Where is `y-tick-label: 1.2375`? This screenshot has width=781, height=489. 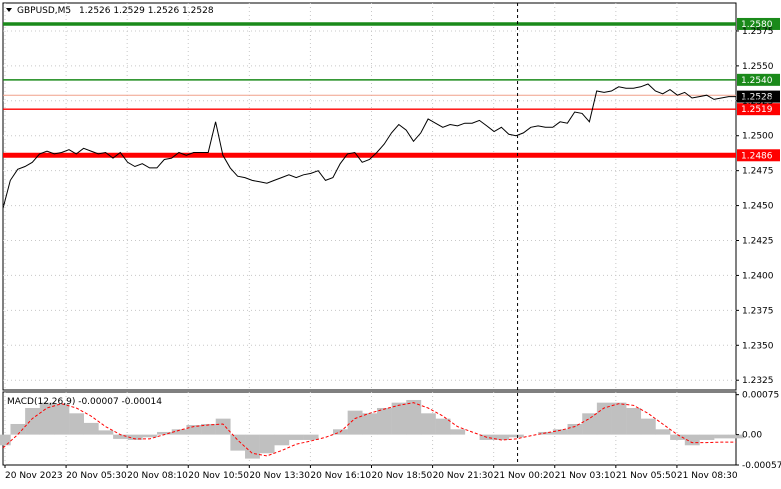 y-tick-label: 1.2375 is located at coordinates (758, 311).